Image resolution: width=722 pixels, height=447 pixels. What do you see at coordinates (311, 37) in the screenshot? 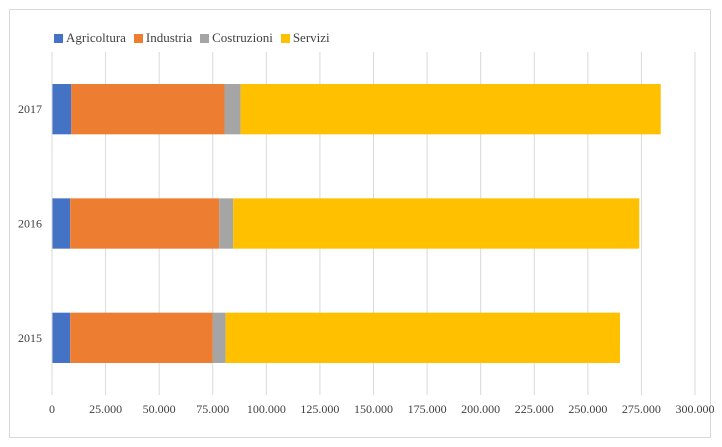
I see `legend-label: Servizi` at bounding box center [311, 37].